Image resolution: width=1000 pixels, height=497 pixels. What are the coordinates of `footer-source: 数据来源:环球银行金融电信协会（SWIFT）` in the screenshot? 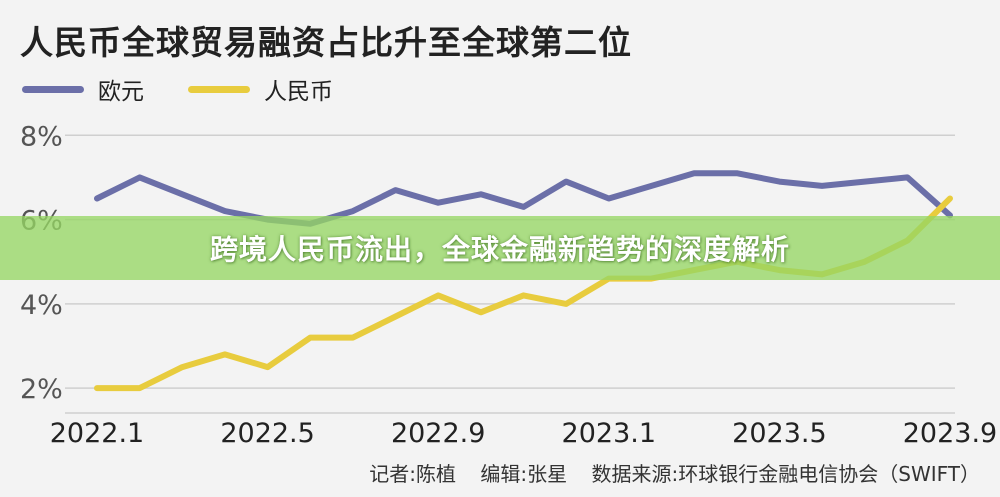 It's located at (785, 474).